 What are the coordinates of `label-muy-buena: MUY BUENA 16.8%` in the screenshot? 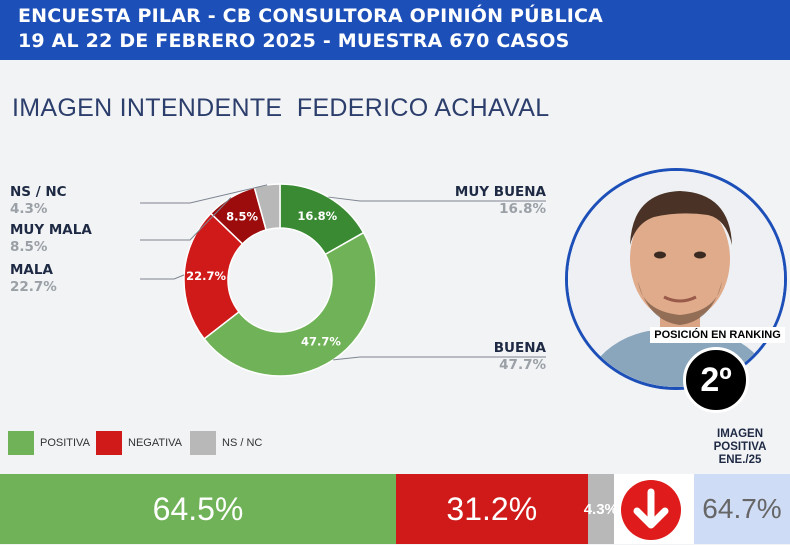 It's located at (483, 201).